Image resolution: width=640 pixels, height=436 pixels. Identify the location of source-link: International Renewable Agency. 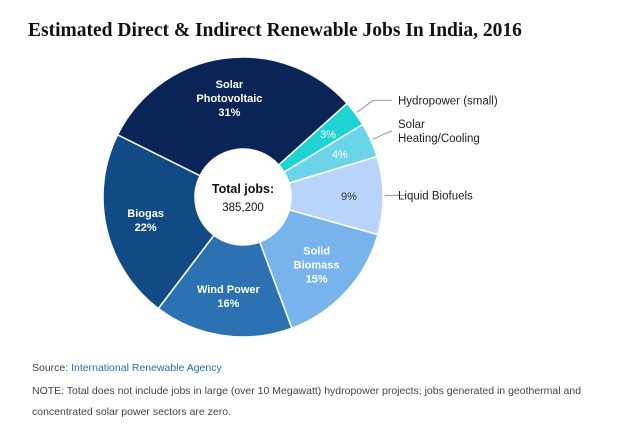
(146, 368).